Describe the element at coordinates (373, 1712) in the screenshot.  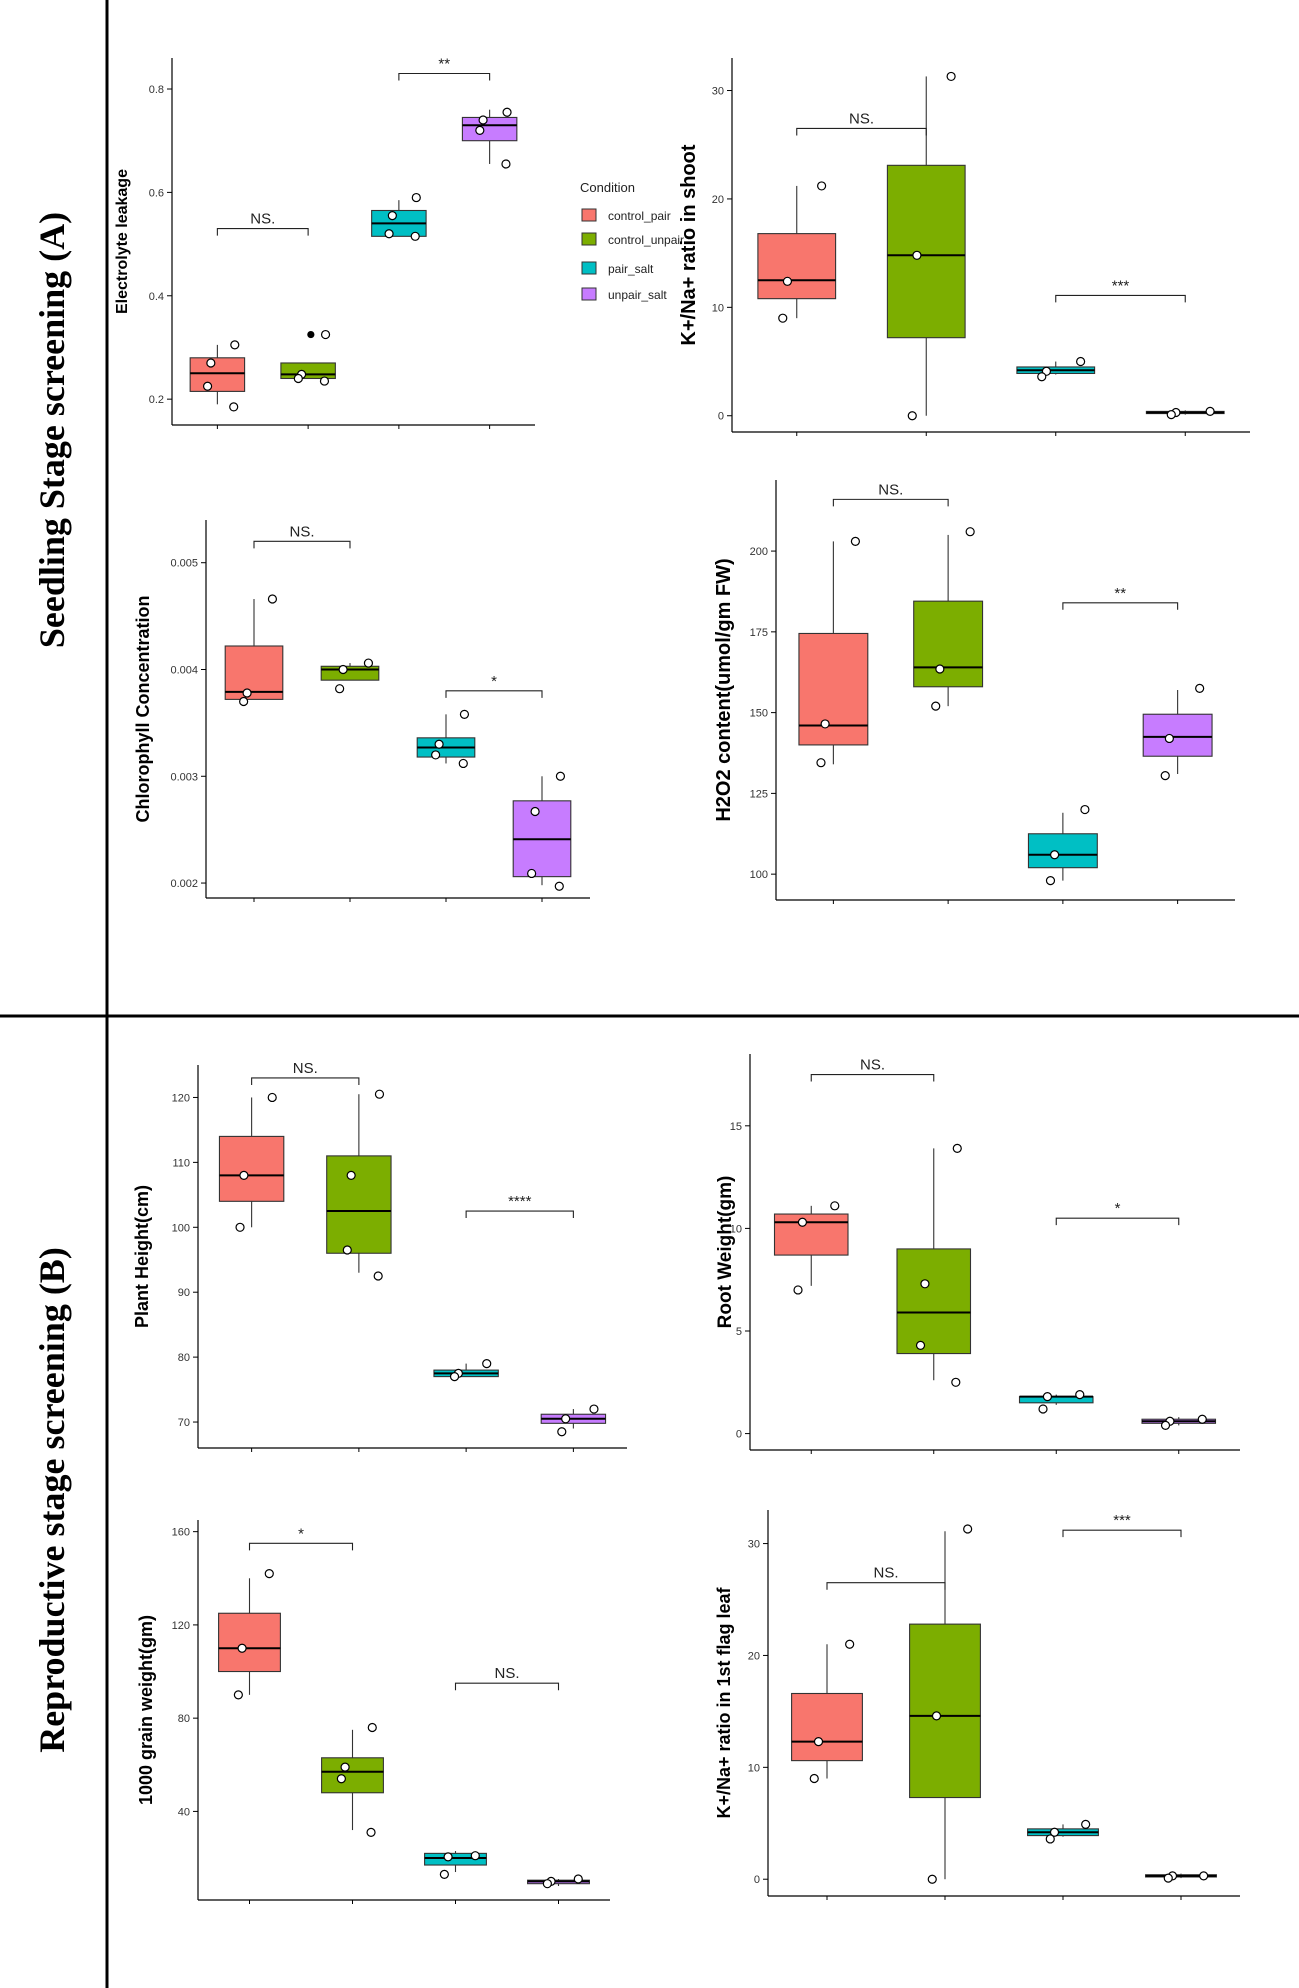
I see `chart-1000-grain-weight: 40 80 120 160 1000 grain weight(gm) * NS.` at that location.